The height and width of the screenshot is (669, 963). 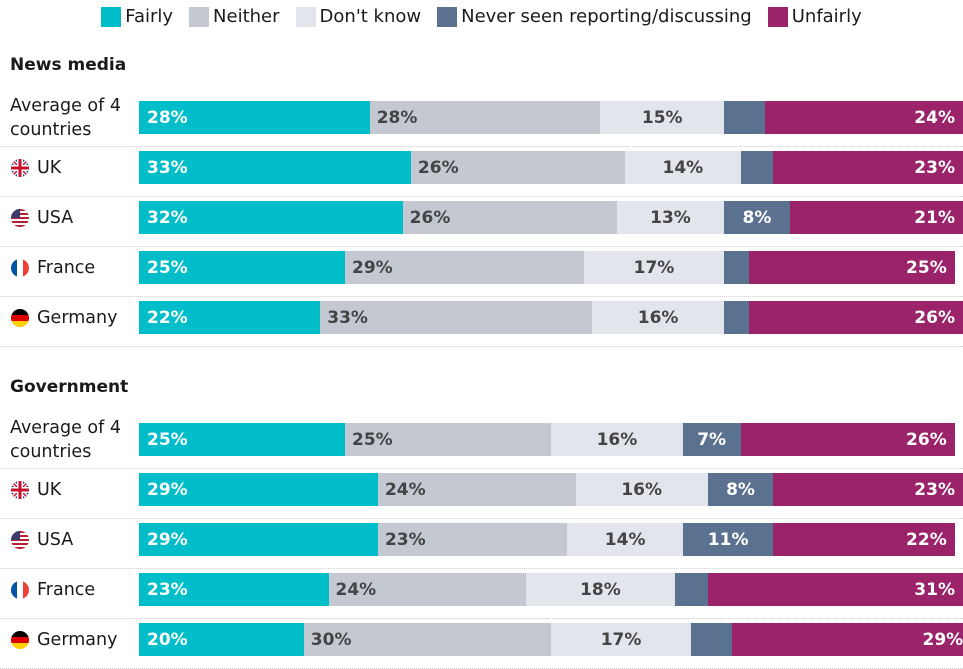 What do you see at coordinates (167, 217) in the screenshot?
I see `value-label: 32%` at bounding box center [167, 217].